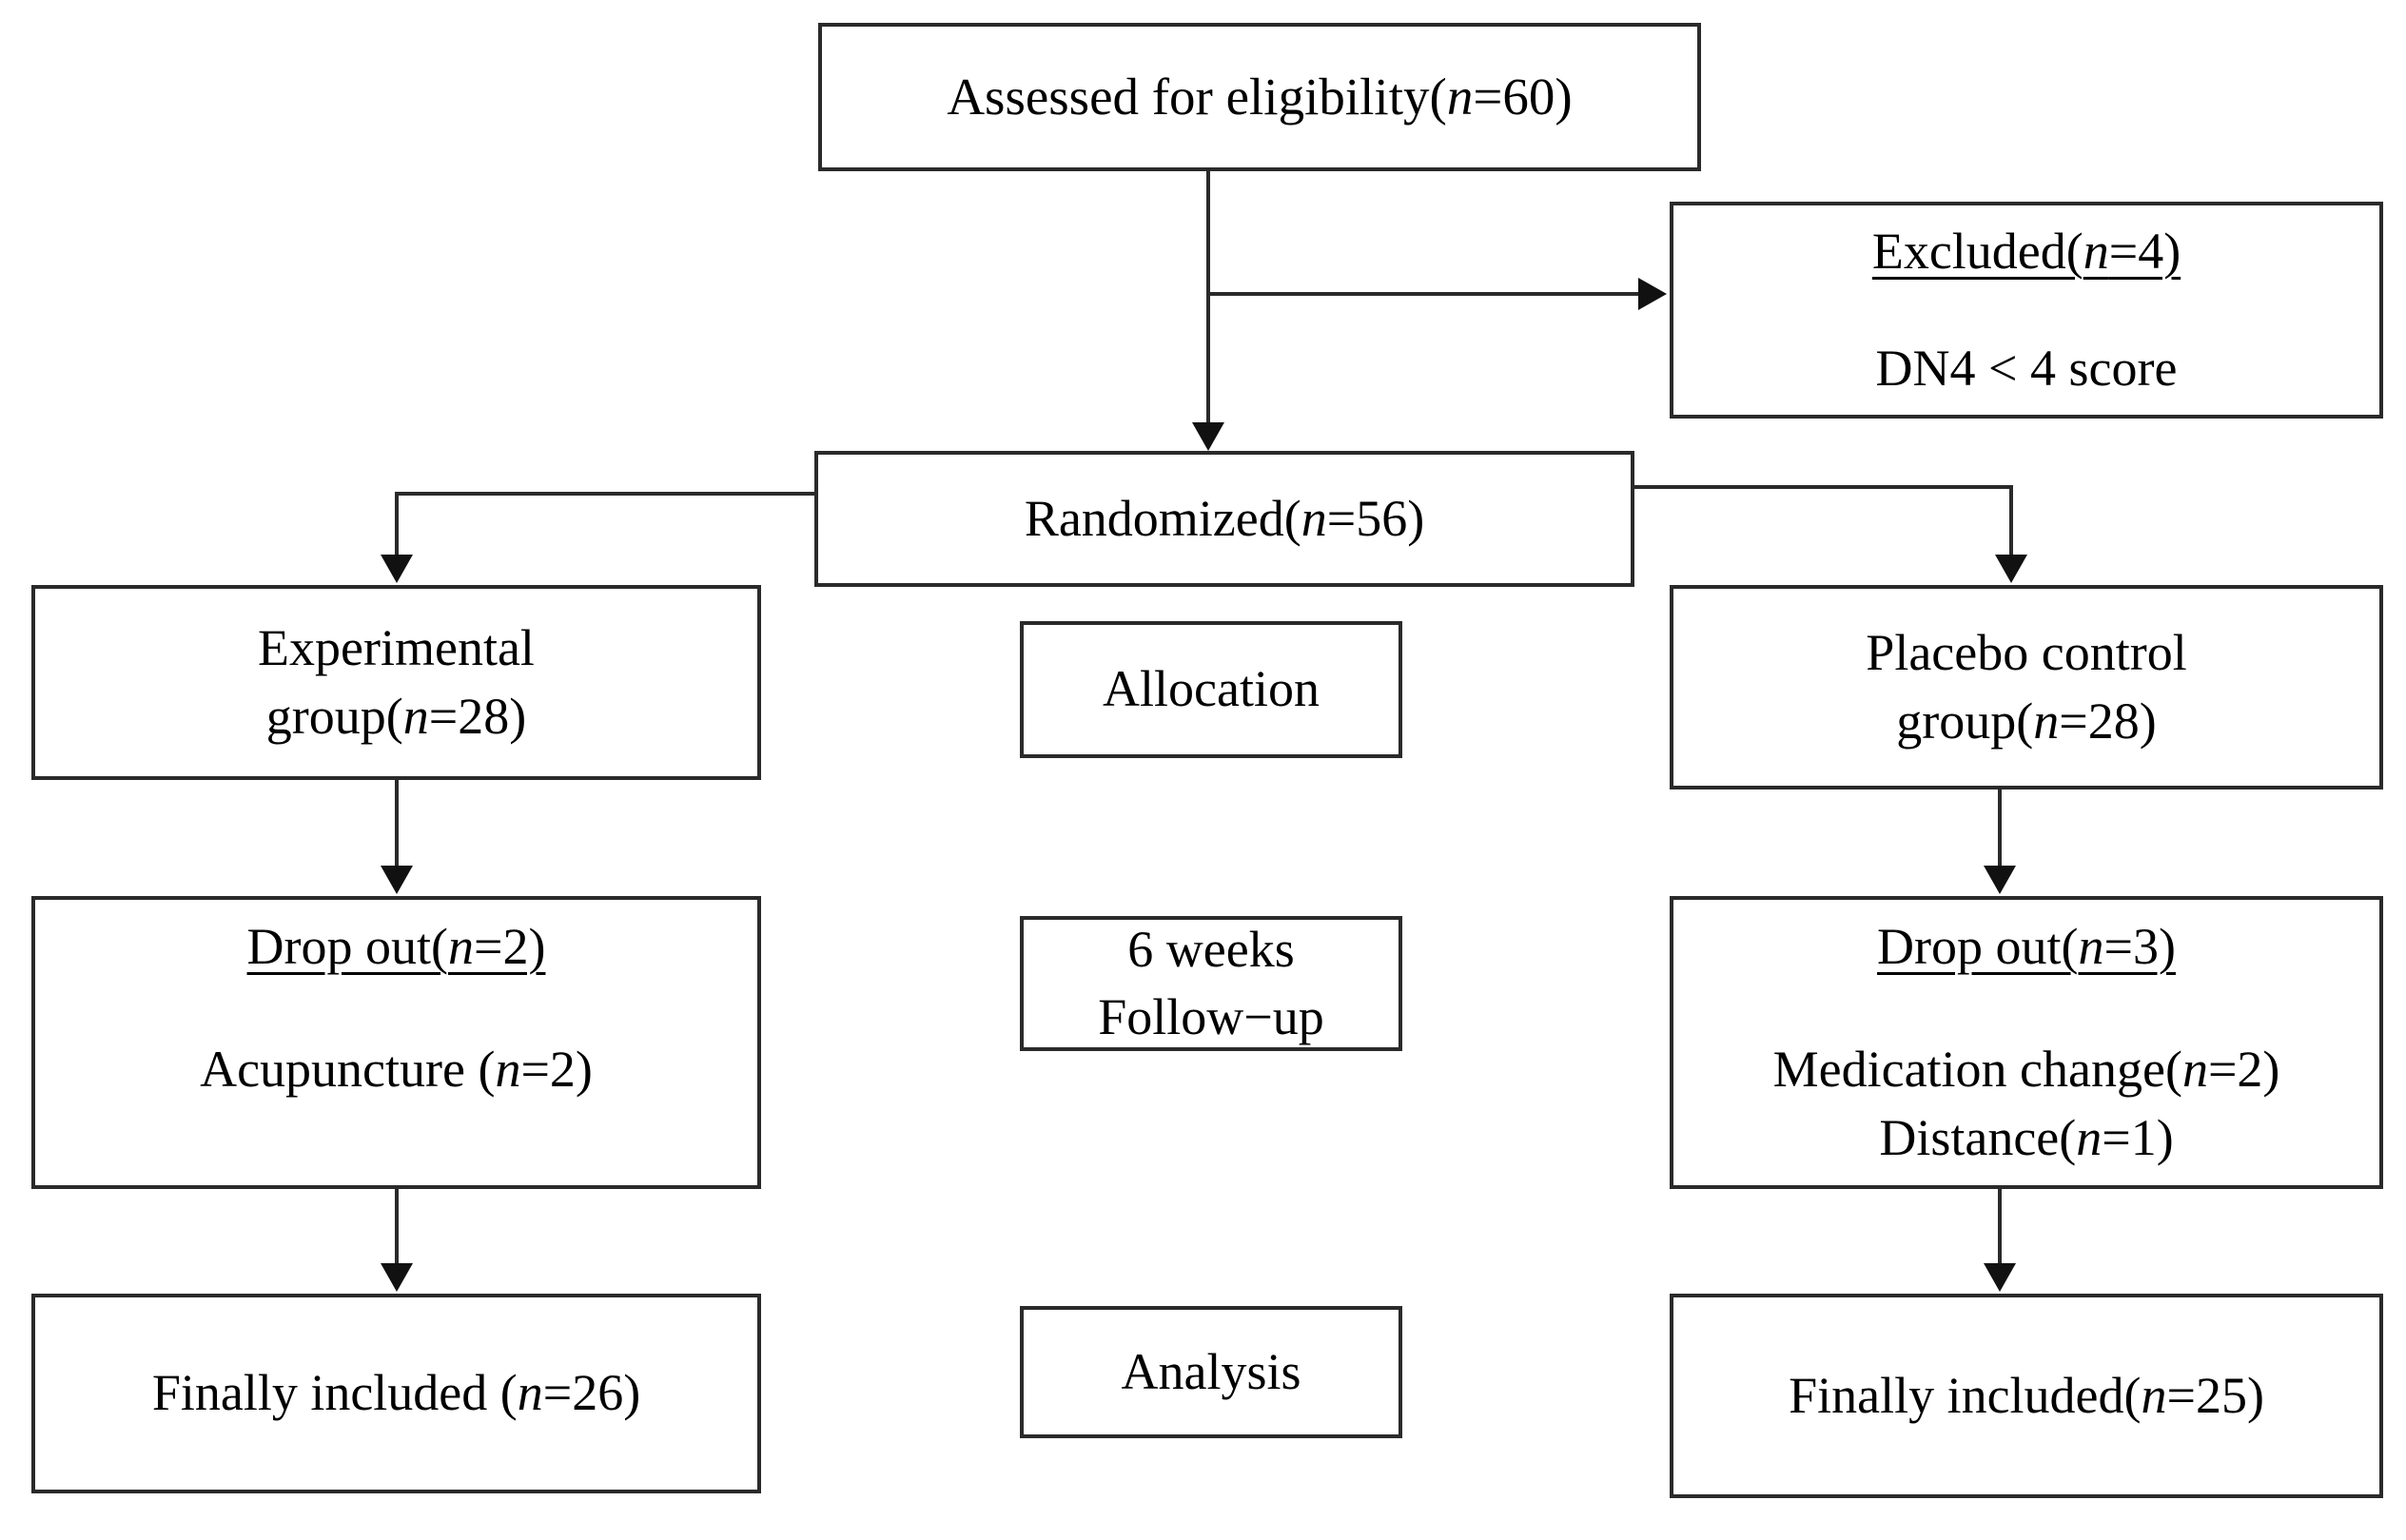 Image resolution: width=2406 pixels, height=1540 pixels. Describe the element at coordinates (1423, 294) in the screenshot. I see `connector-branch-to-excluded` at that location.